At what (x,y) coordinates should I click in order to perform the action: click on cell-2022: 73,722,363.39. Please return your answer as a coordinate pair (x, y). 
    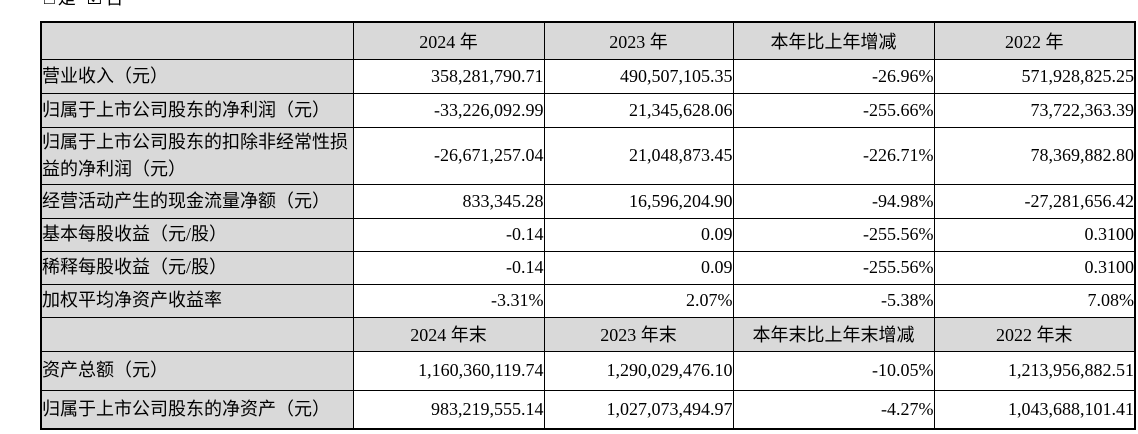
    Looking at the image, I should click on (1034, 110).